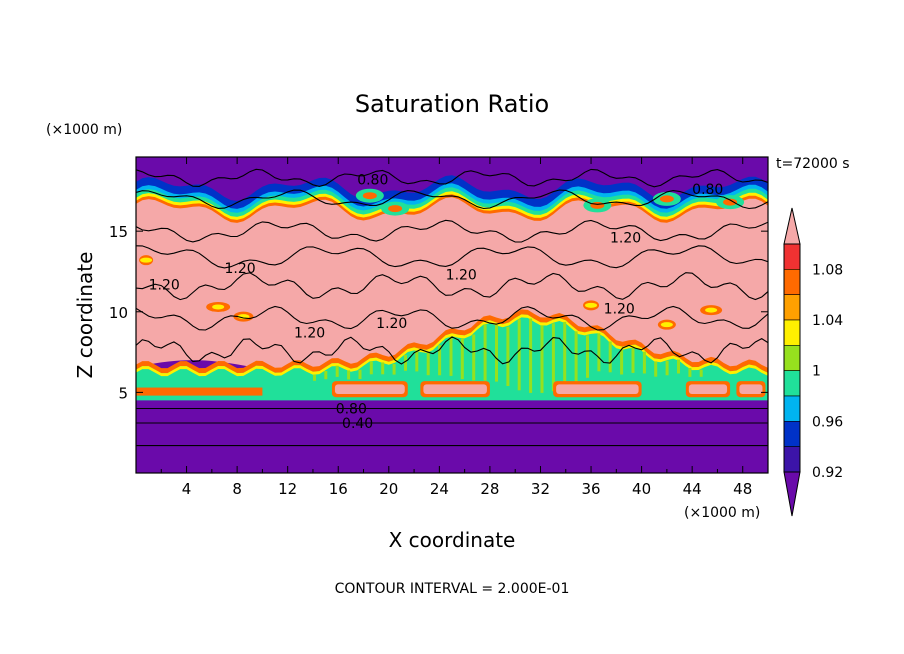  I want to click on x-axis-label: X coordinate, so click(452, 540).